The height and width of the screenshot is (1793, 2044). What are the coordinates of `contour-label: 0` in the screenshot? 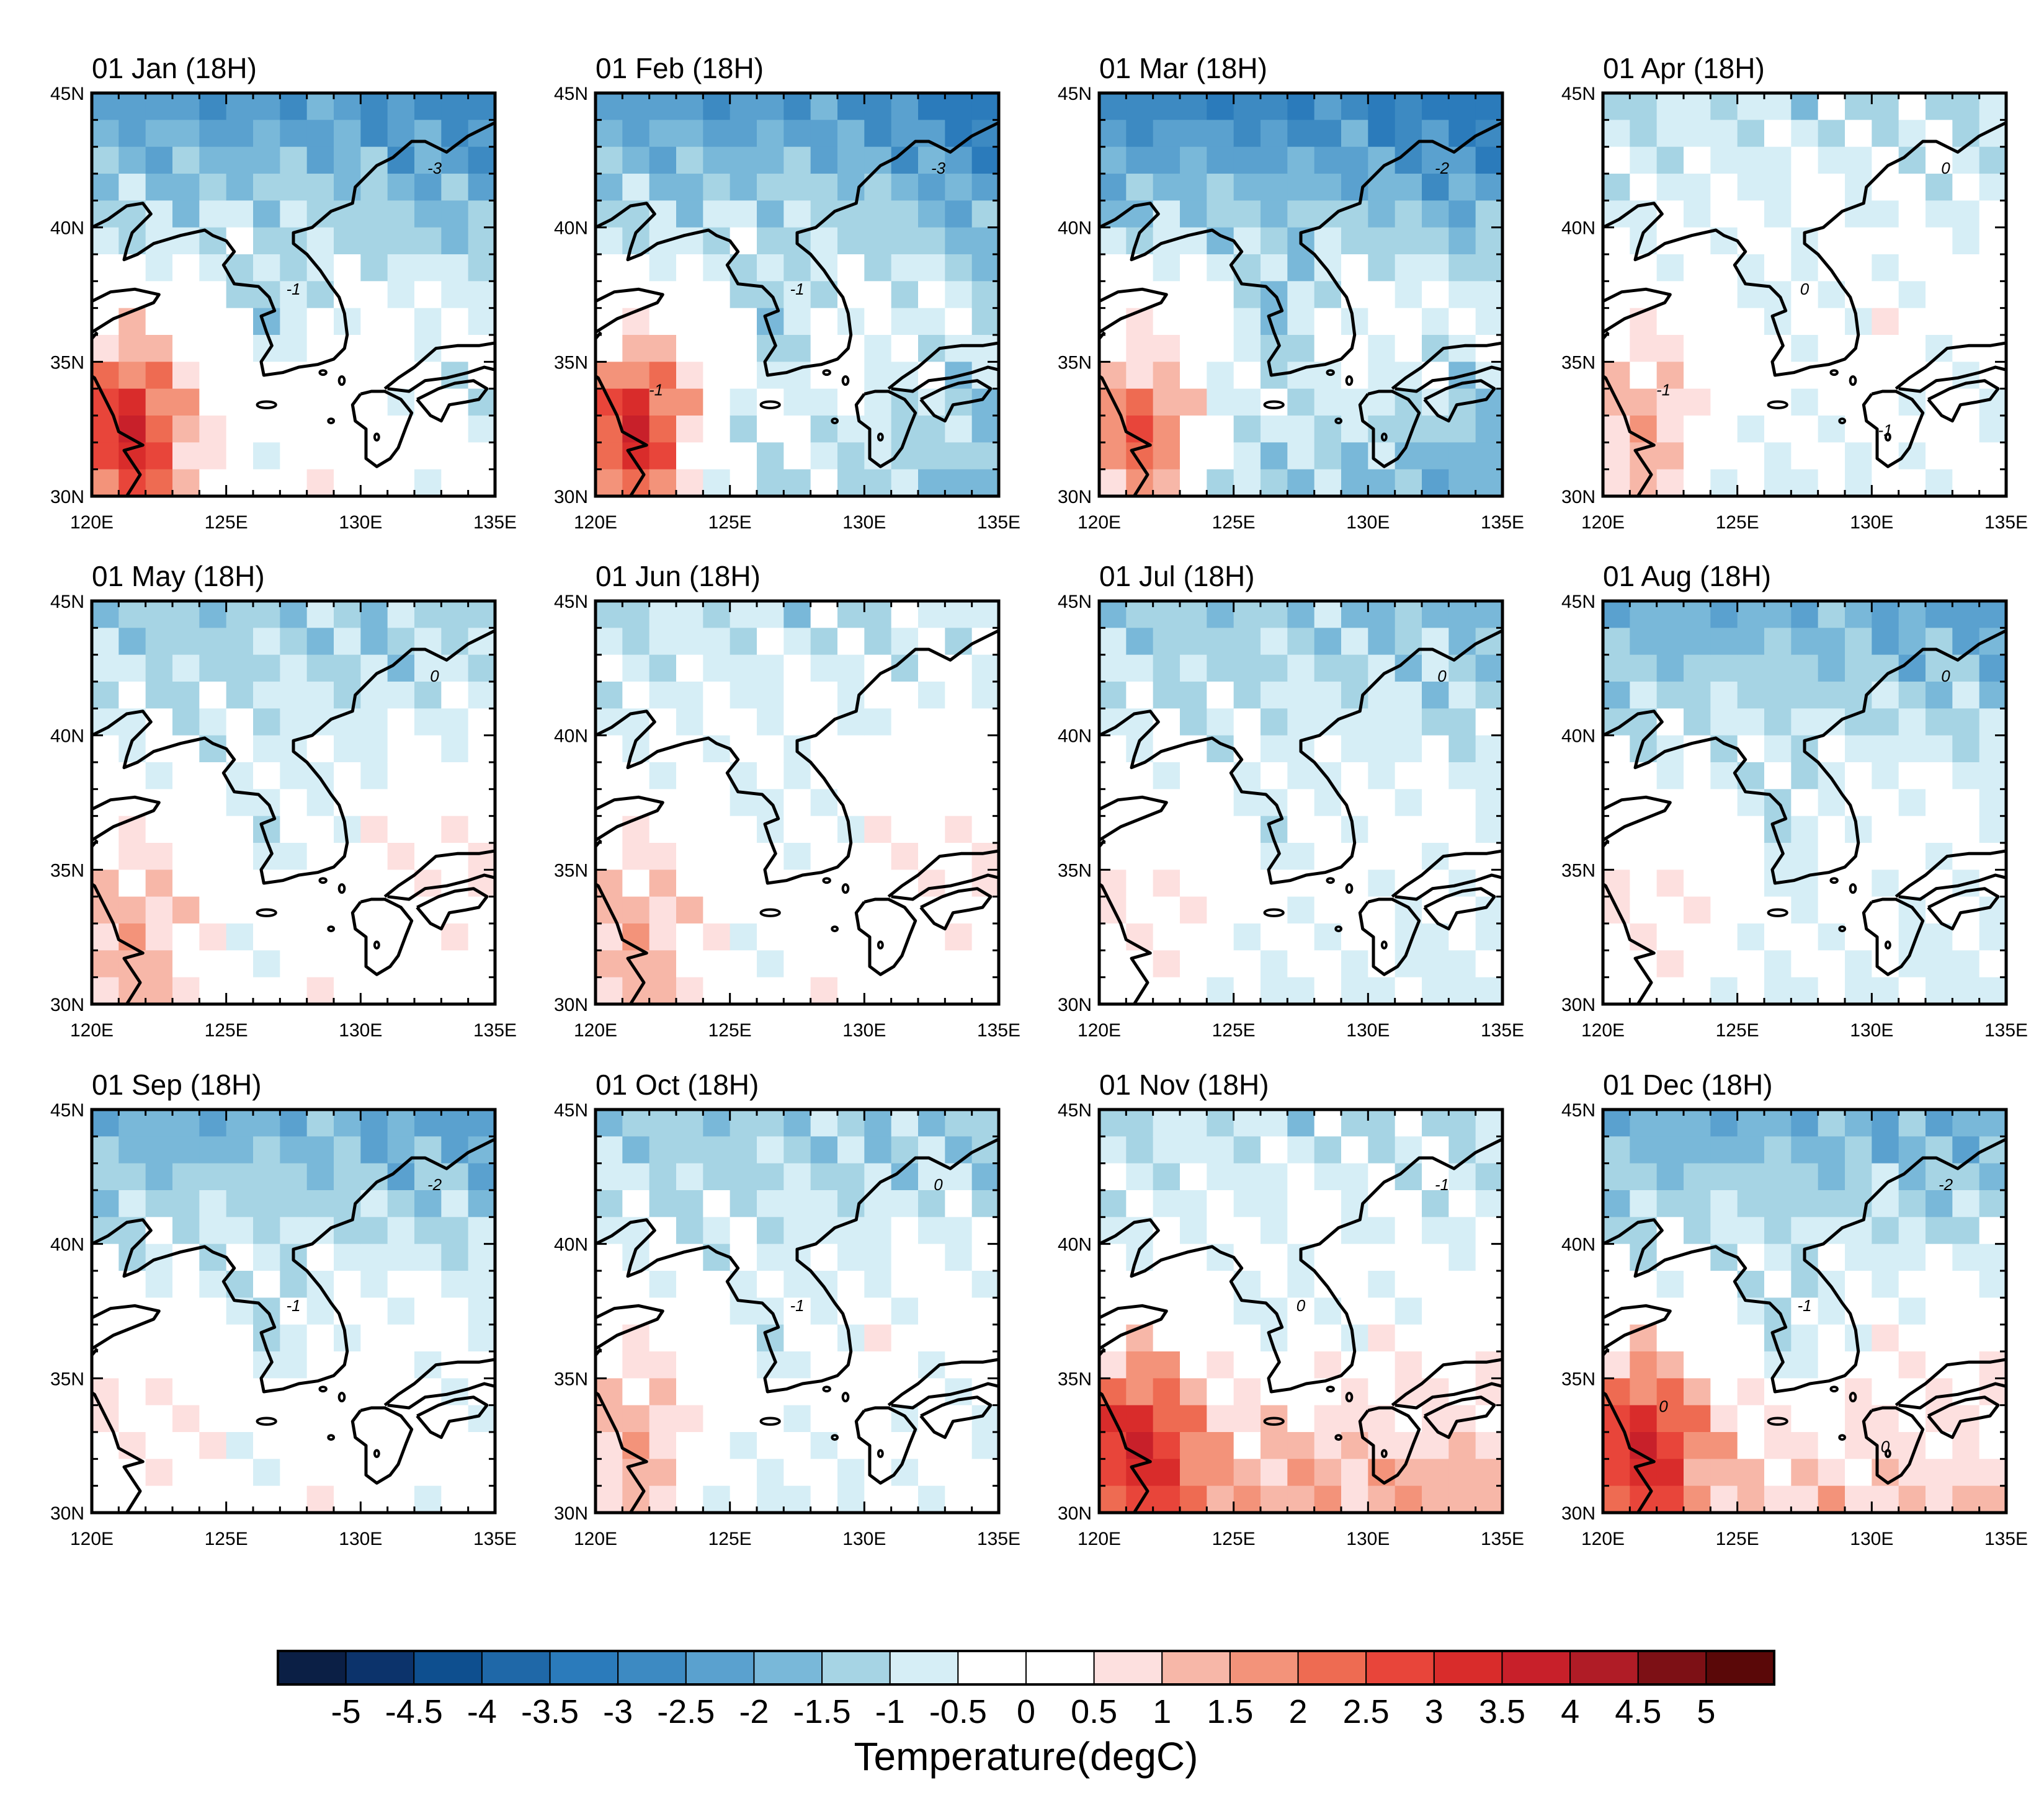 It's located at (1805, 289).